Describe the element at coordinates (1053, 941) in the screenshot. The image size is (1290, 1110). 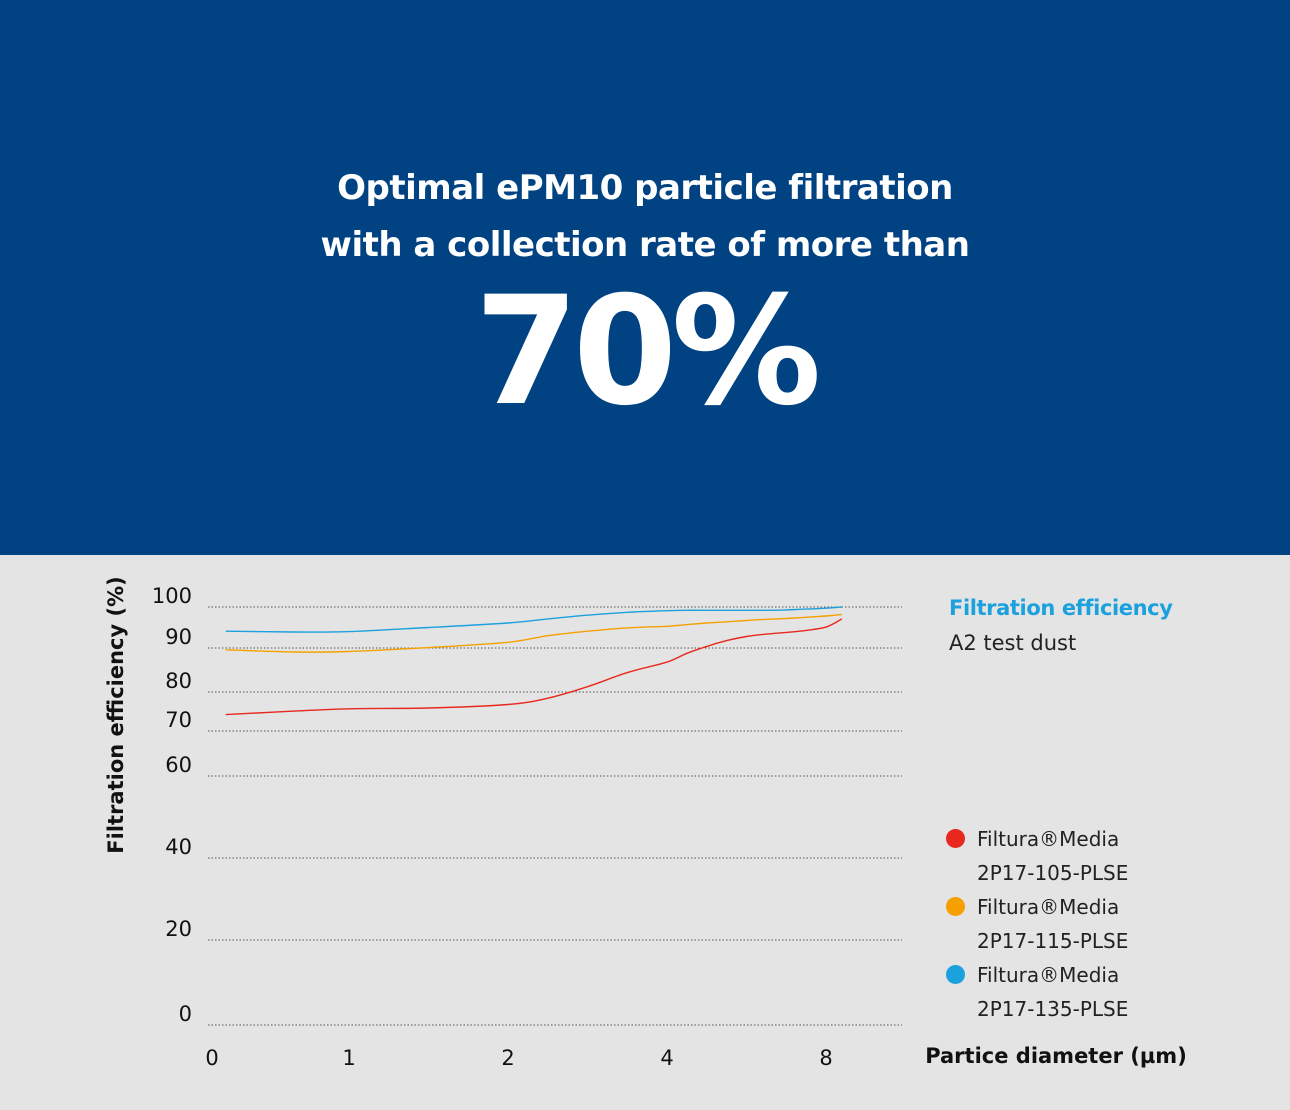
I see `legend-115-line2: 2P17-115-PLSE` at that location.